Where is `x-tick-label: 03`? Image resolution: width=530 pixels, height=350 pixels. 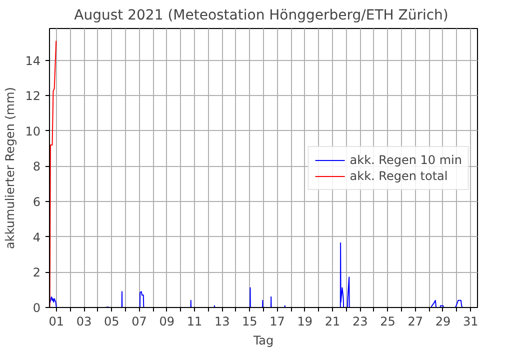
x-tick-label: 03 is located at coordinates (84, 321).